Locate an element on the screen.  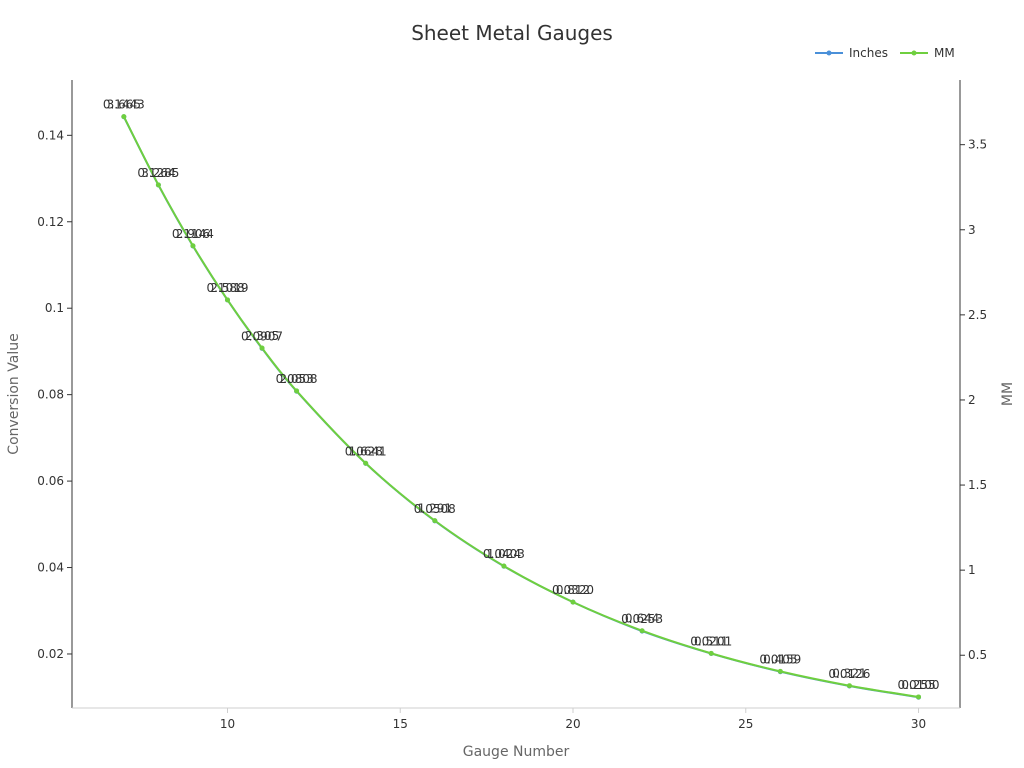
y-left-tick-label: 0.14 is located at coordinates (50, 135).